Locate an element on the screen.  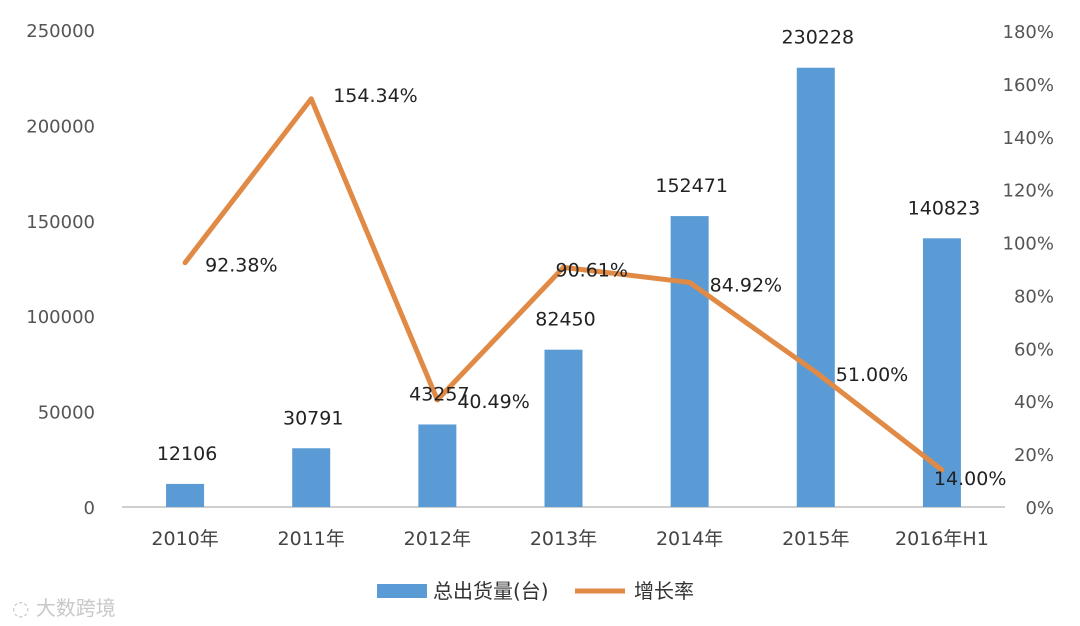
y-left-tick-label: 100000 is located at coordinates (60, 317).